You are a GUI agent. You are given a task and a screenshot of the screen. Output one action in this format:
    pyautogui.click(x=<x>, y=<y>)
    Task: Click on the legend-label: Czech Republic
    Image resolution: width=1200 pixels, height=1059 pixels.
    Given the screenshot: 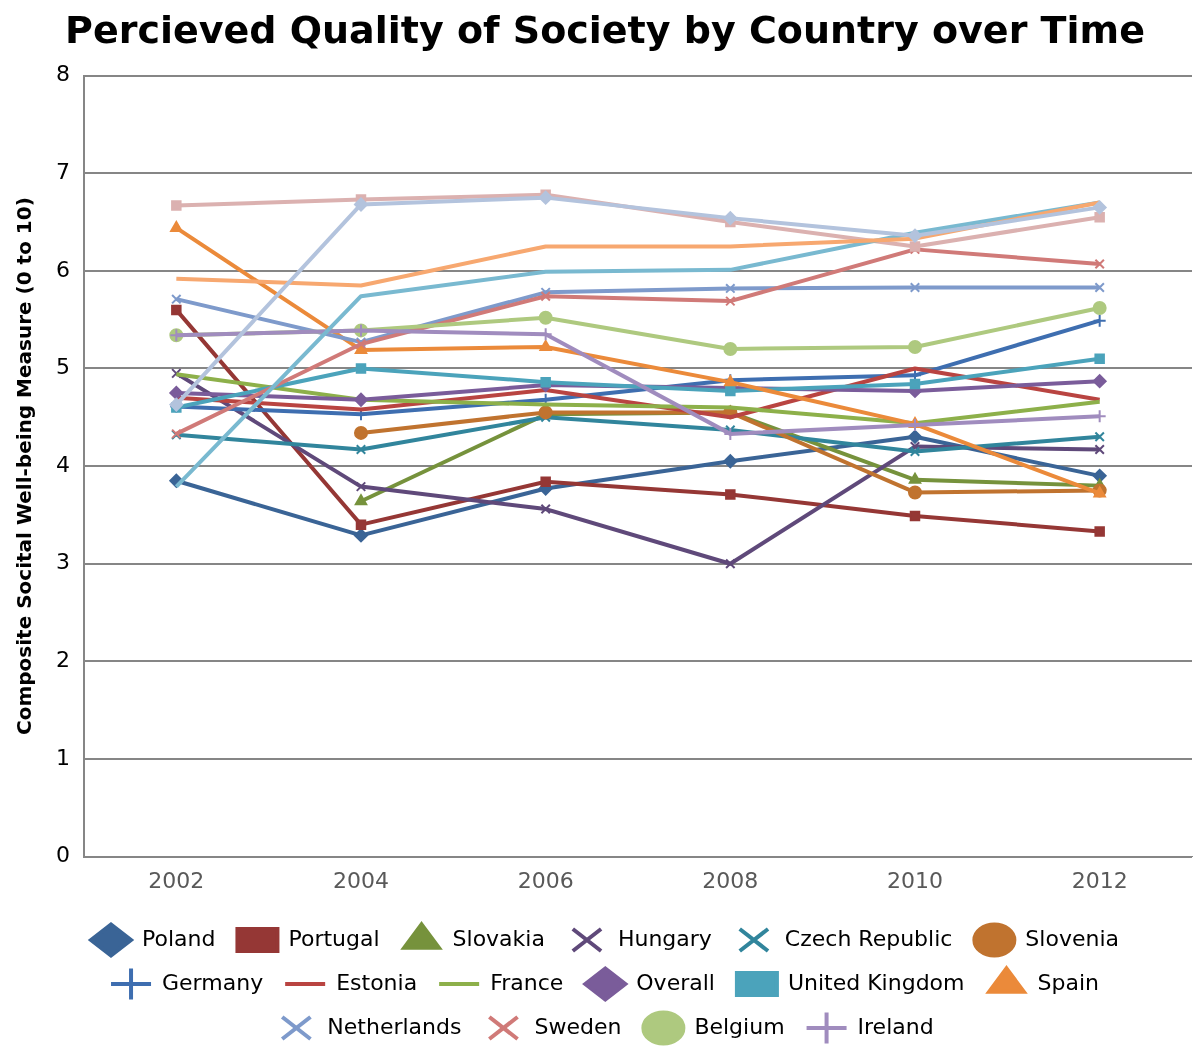 What is the action you would take?
    pyautogui.click(x=868, y=938)
    